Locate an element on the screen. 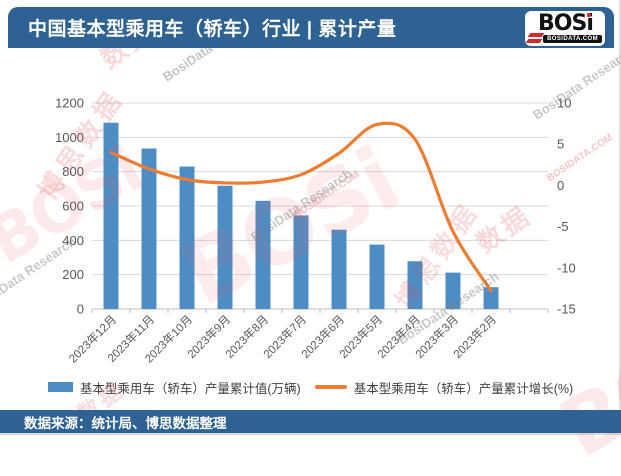 The width and height of the screenshot is (621, 476). header-bar: 中国基本型乘用车（轿车）行业 | 累计产量 BOSi BOSIDATA.COM is located at coordinates (311, 27).